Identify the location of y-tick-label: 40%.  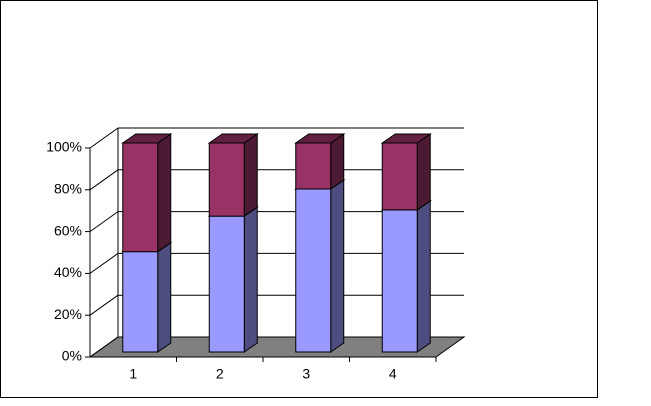
(68, 272).